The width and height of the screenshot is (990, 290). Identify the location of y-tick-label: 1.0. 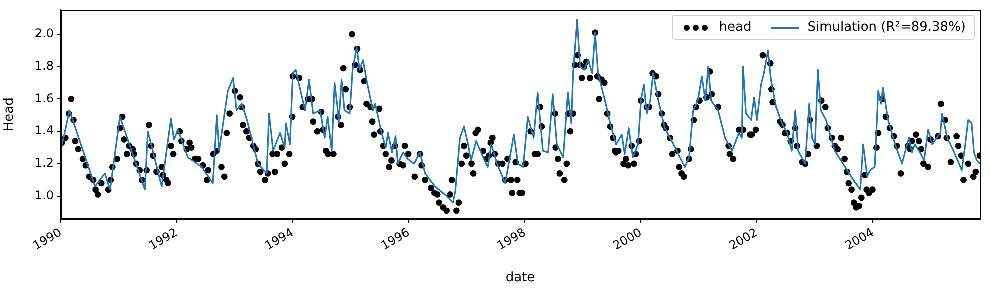
(44, 195).